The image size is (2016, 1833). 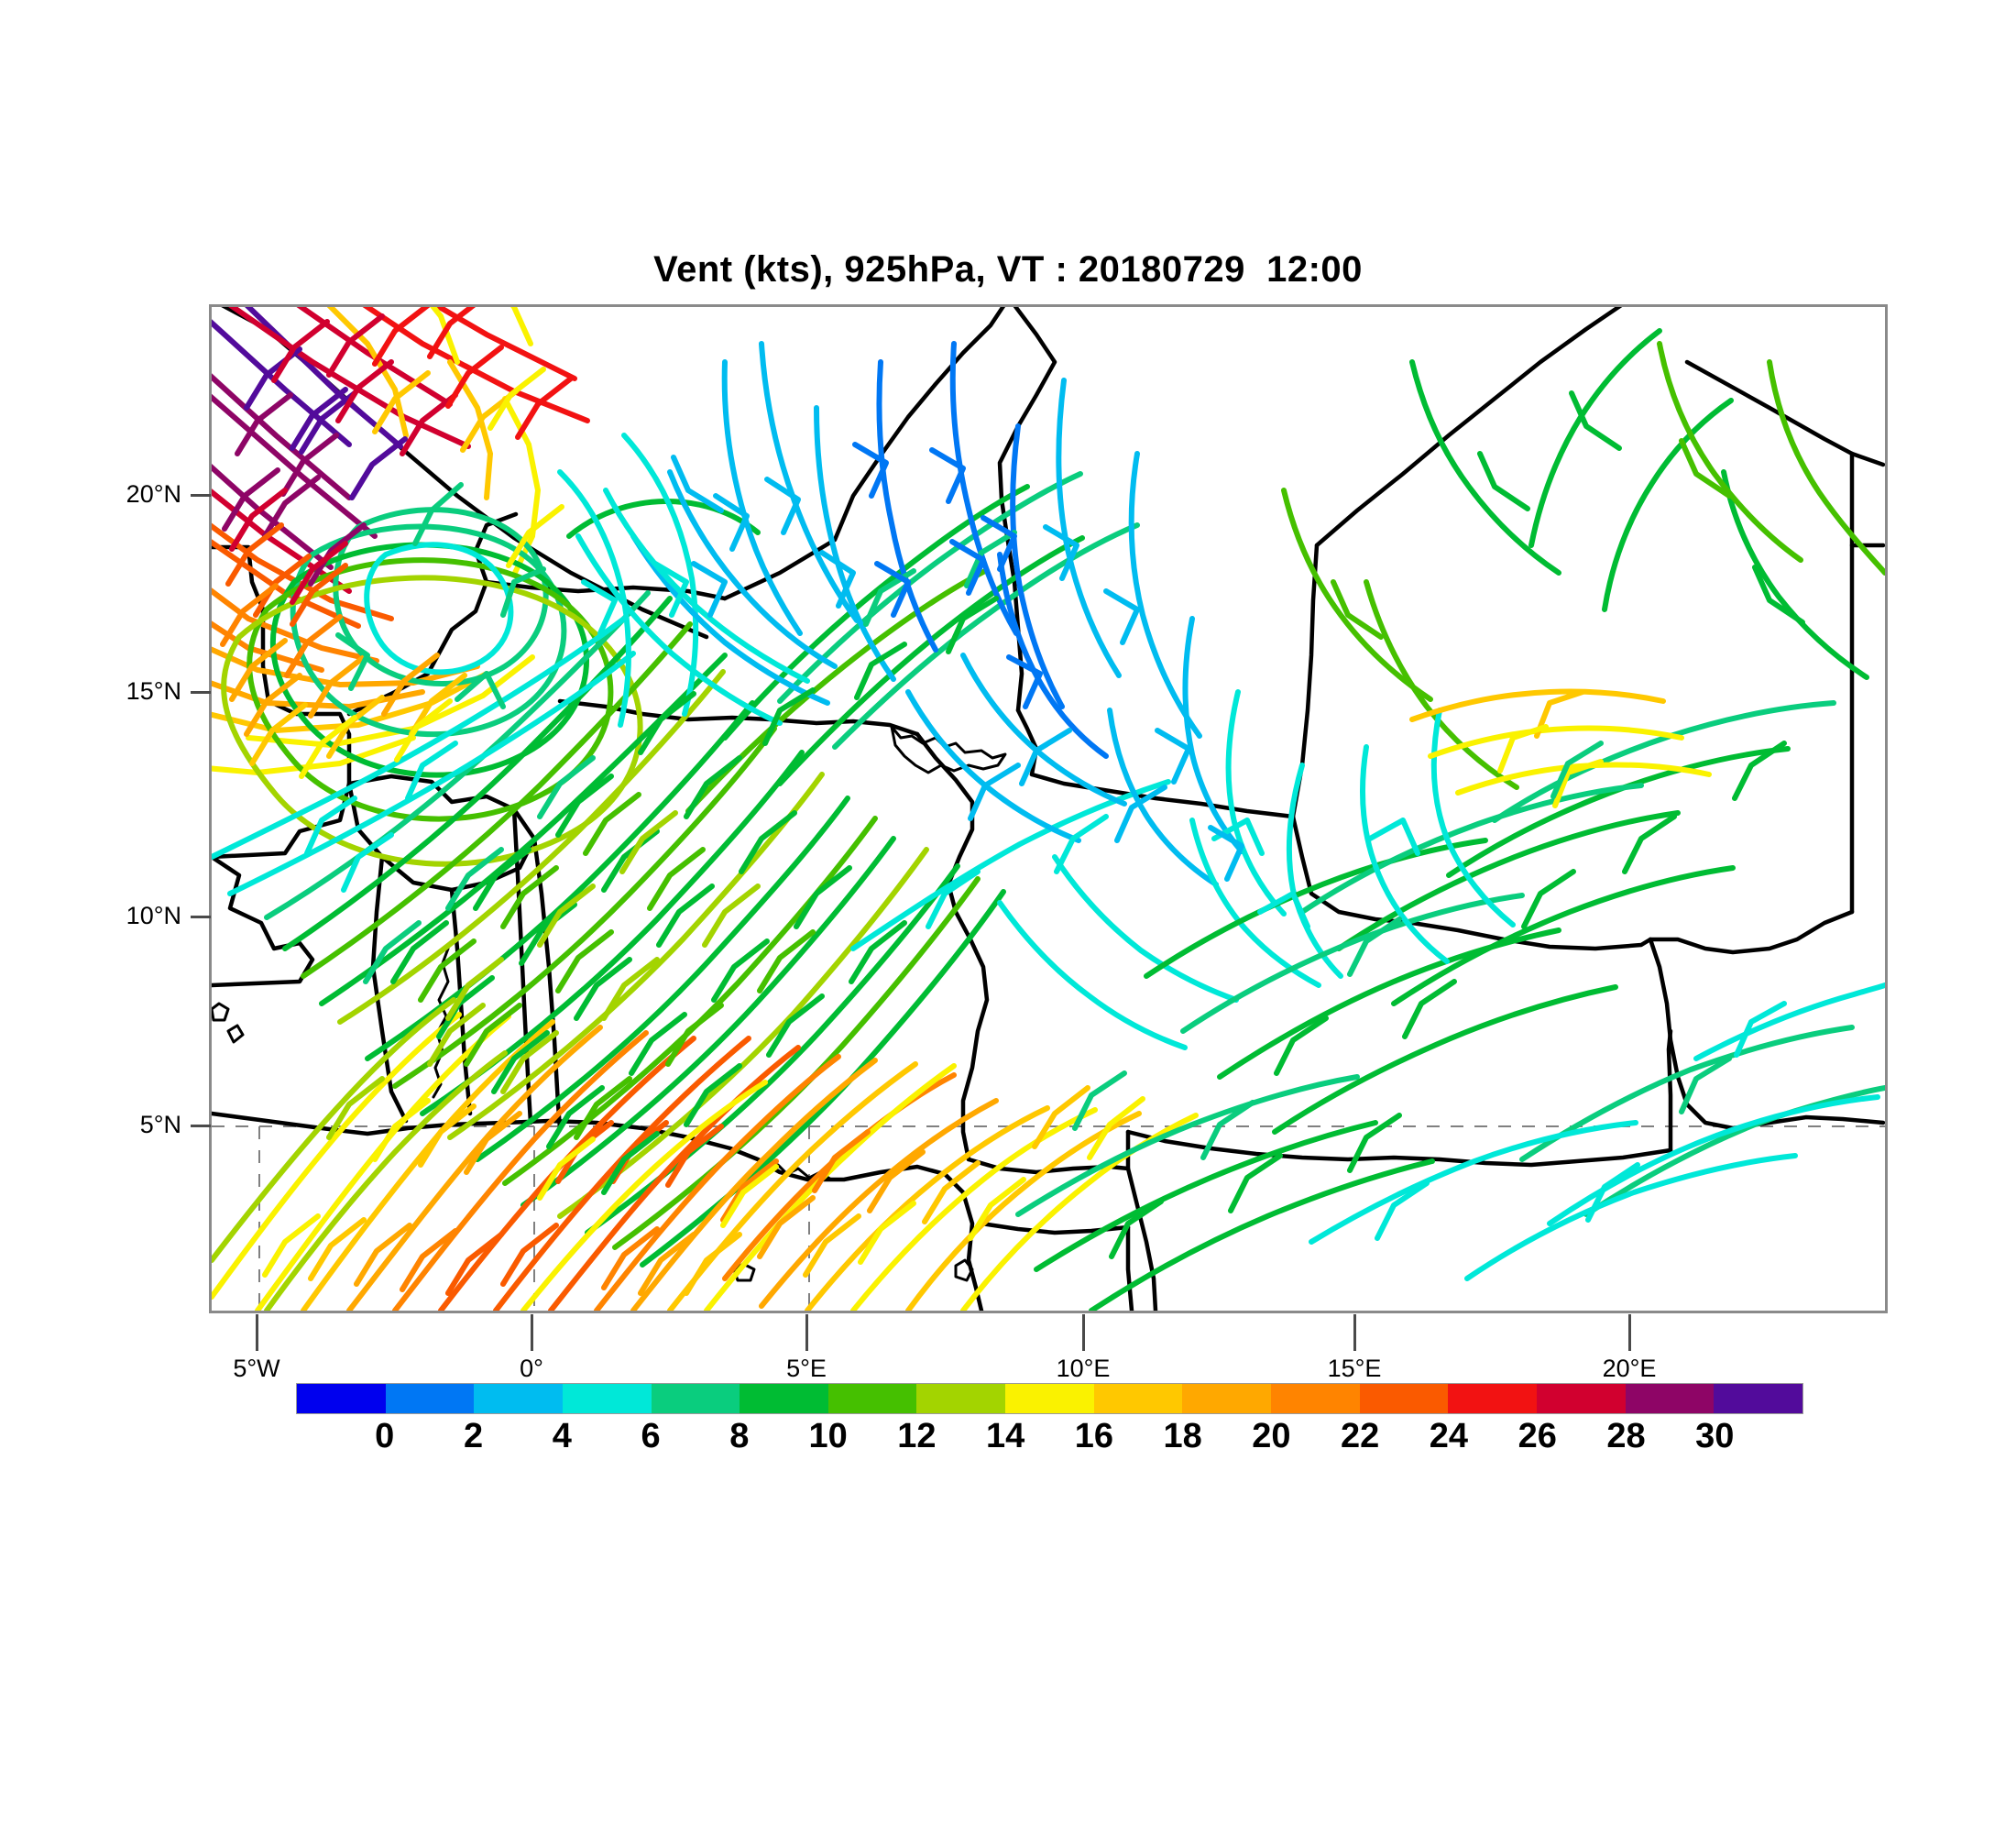 I want to click on y-tick-20N, so click(x=201, y=495).